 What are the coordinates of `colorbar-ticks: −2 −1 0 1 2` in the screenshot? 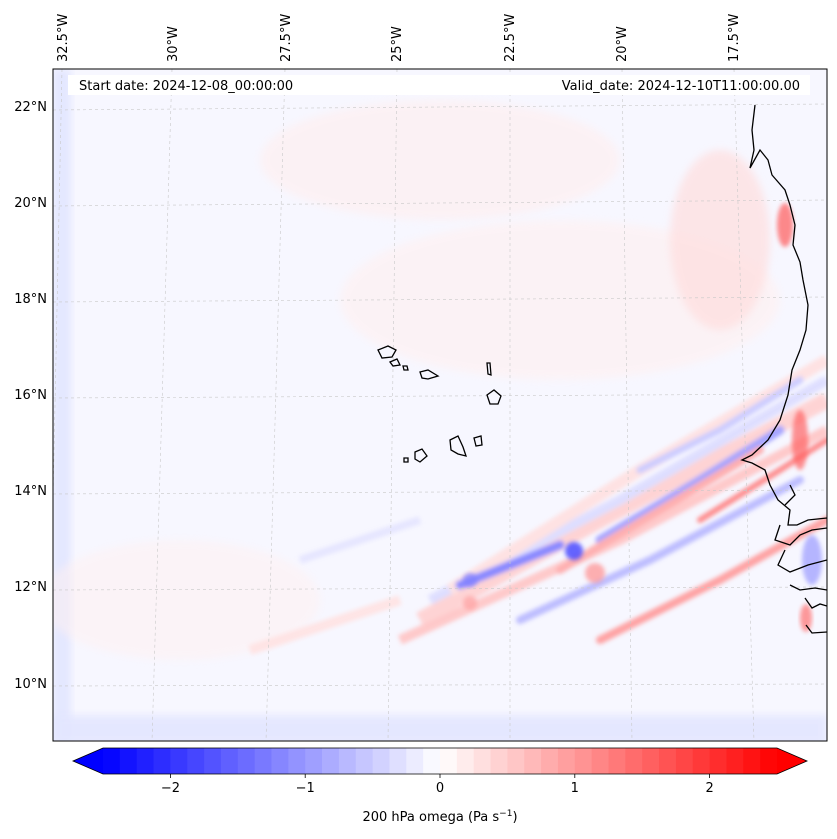 It's located at (437, 785).